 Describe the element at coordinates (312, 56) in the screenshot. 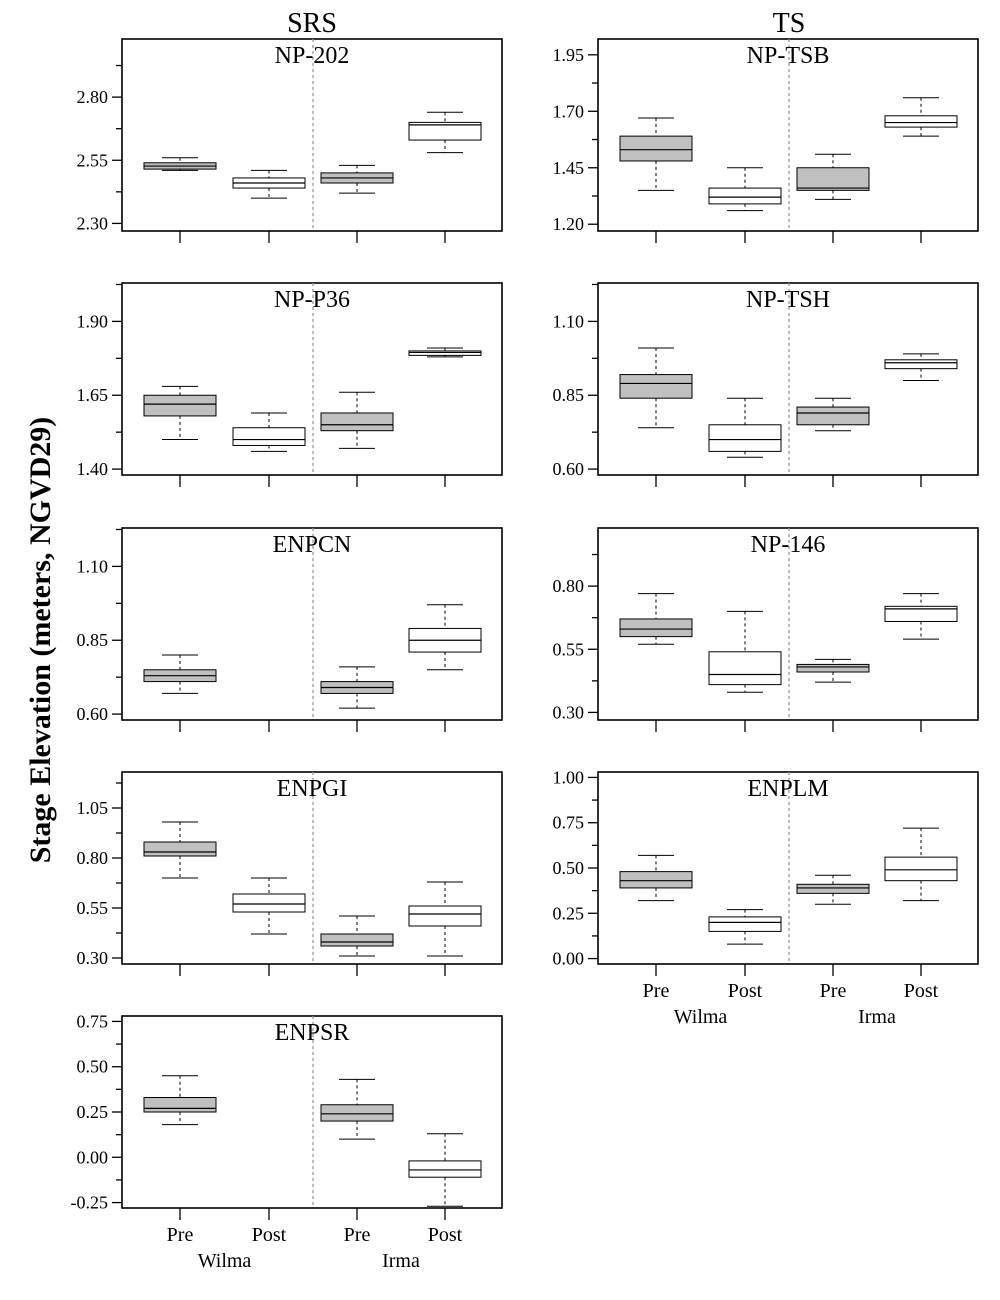

I see `panel-title: NP-202` at that location.